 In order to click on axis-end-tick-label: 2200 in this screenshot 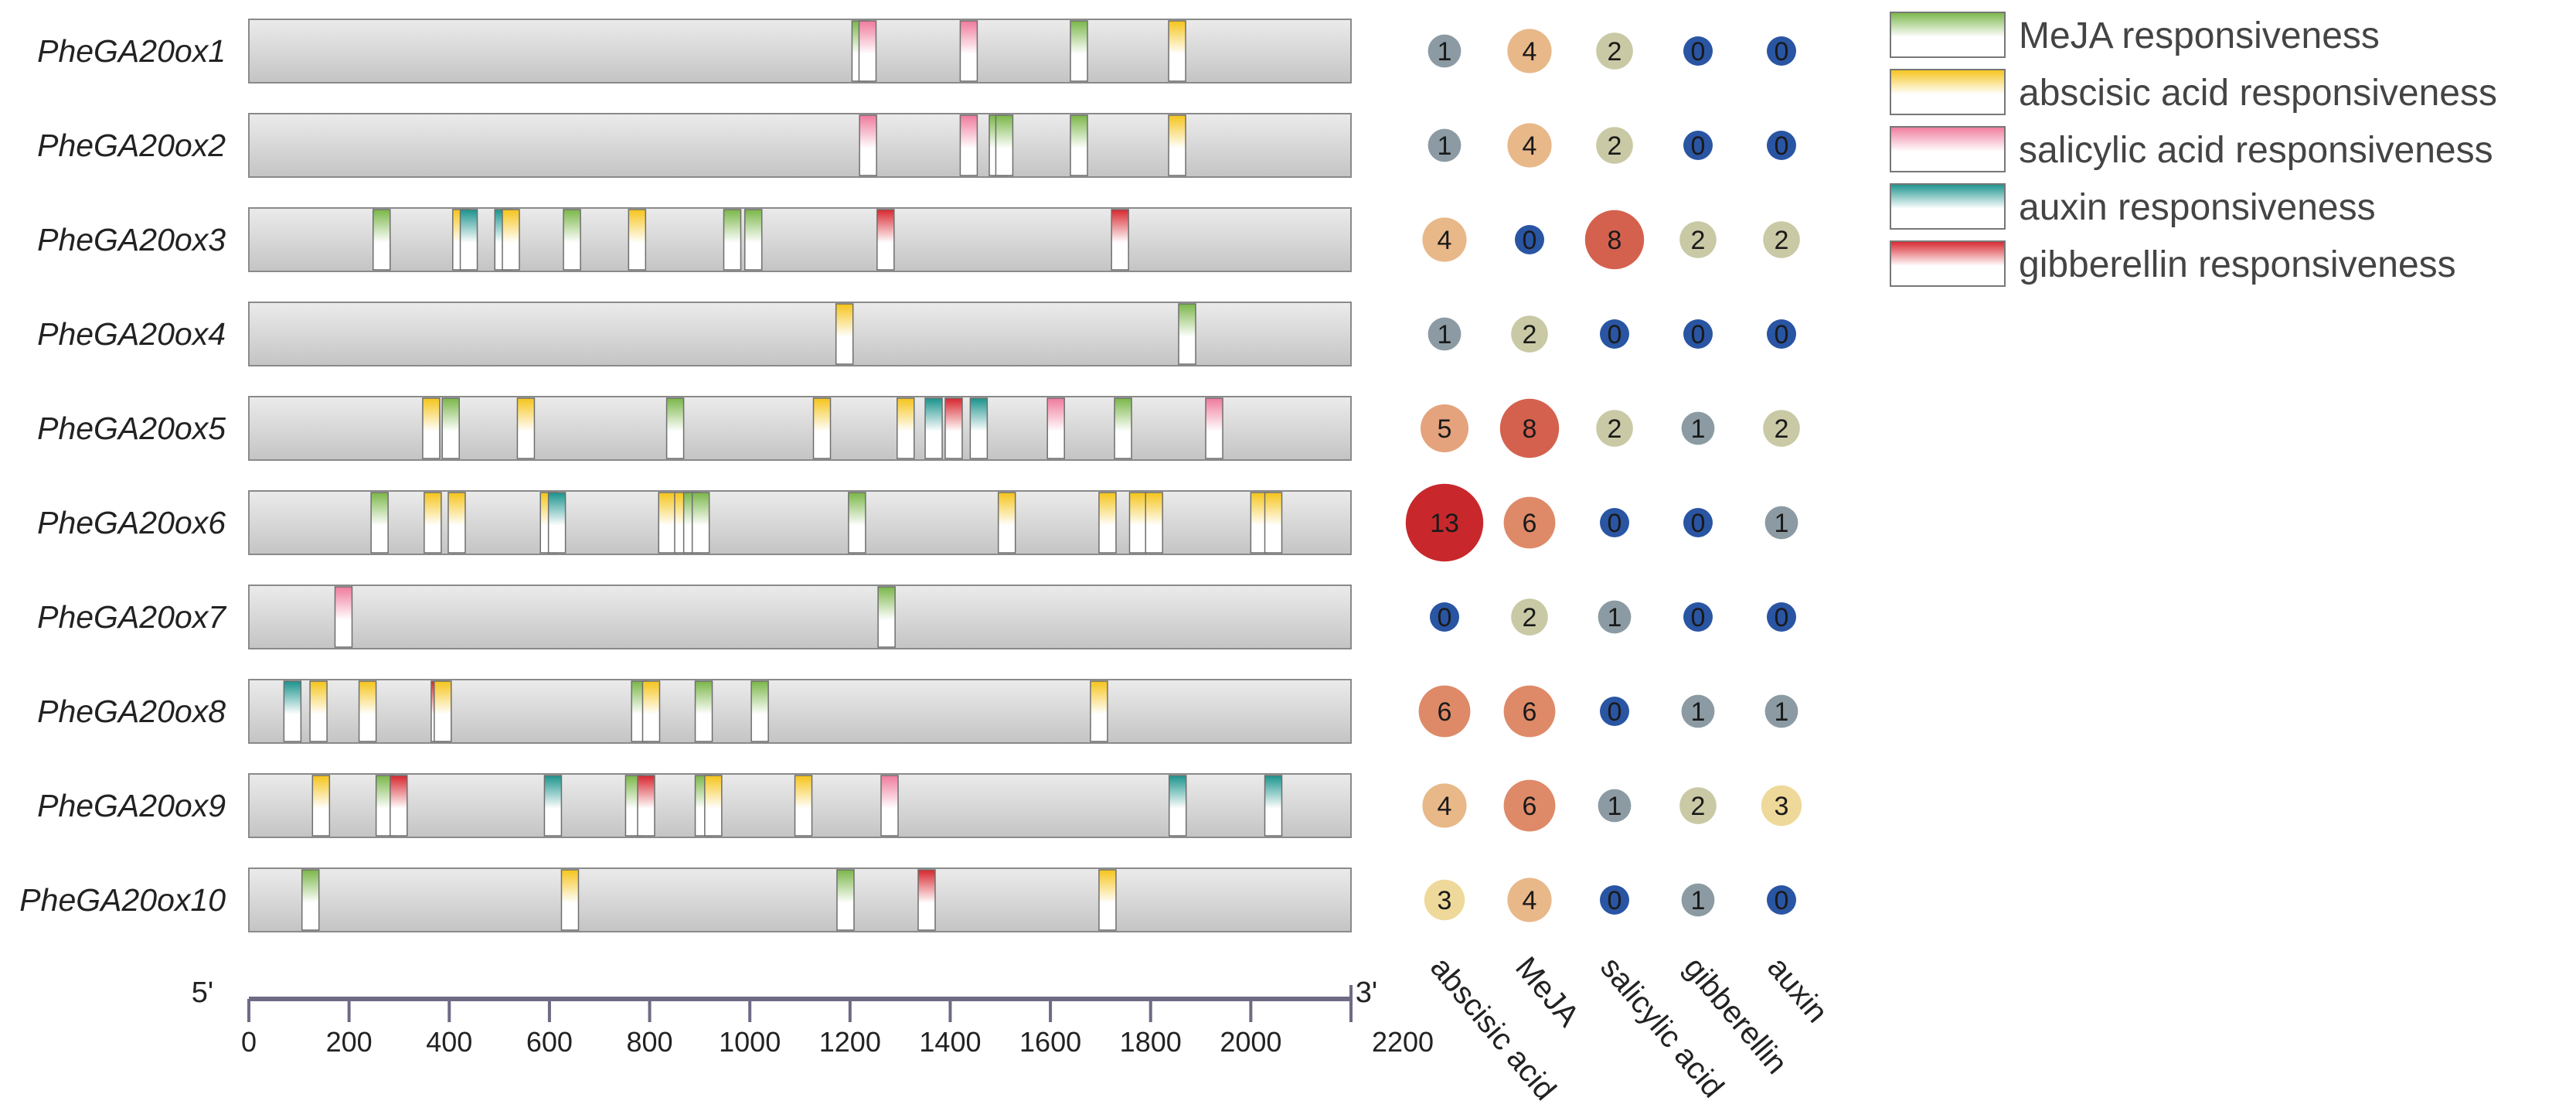, I will do `click(1403, 1042)`.